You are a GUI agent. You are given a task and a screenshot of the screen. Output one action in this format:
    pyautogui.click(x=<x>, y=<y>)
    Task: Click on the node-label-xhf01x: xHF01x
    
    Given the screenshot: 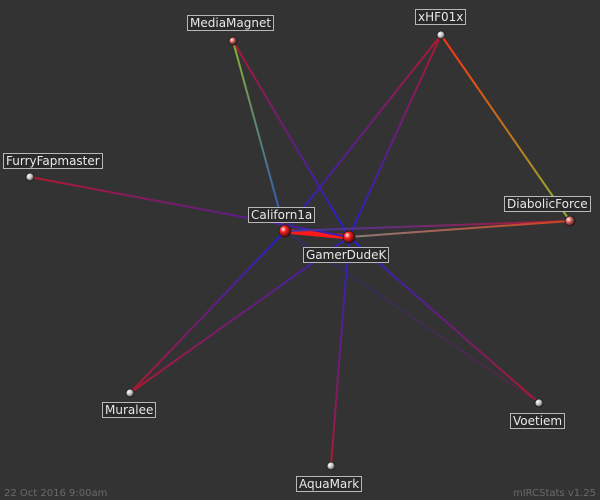 What is the action you would take?
    pyautogui.click(x=441, y=17)
    